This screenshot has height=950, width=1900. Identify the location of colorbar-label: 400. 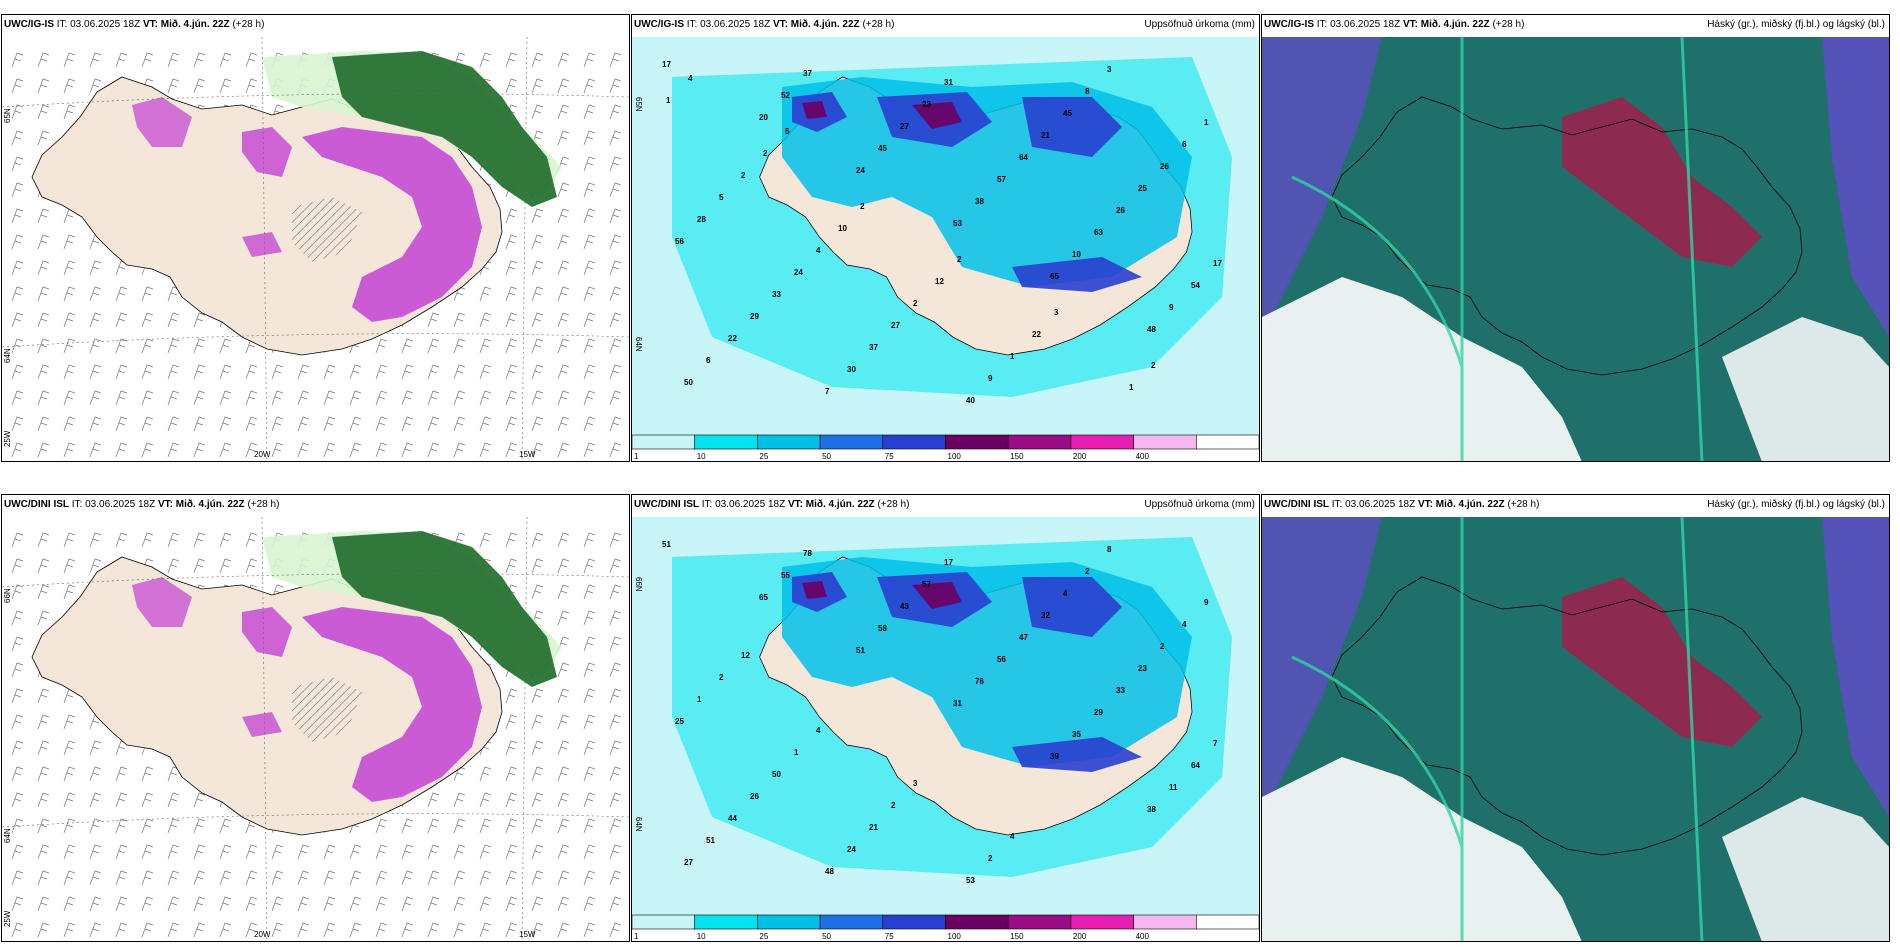
(1143, 456).